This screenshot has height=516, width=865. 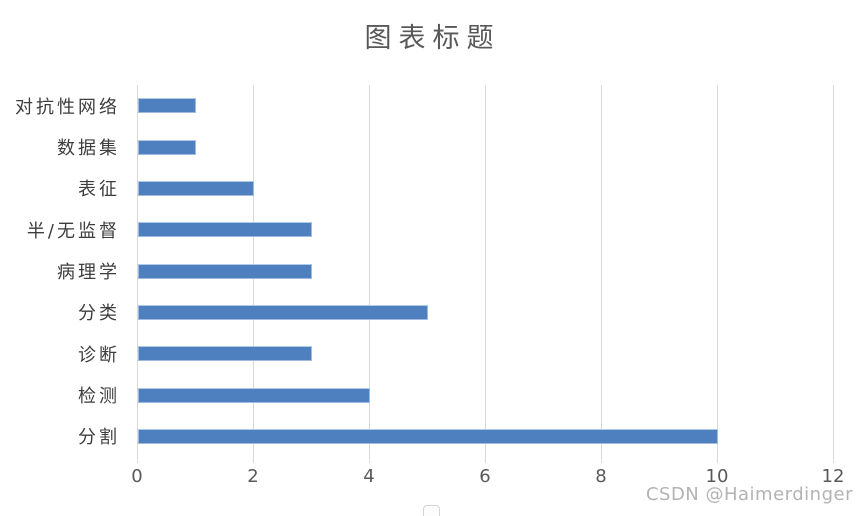 I want to click on y-axis-label: 表征, so click(x=99, y=190).